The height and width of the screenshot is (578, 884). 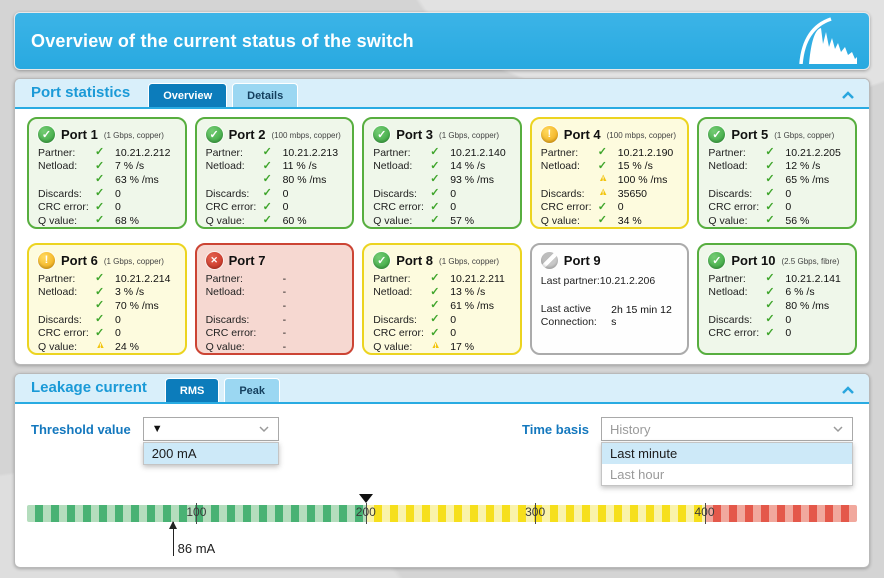 What do you see at coordinates (641, 135) in the screenshot?
I see `port-speed: (100 mbps, copper)` at bounding box center [641, 135].